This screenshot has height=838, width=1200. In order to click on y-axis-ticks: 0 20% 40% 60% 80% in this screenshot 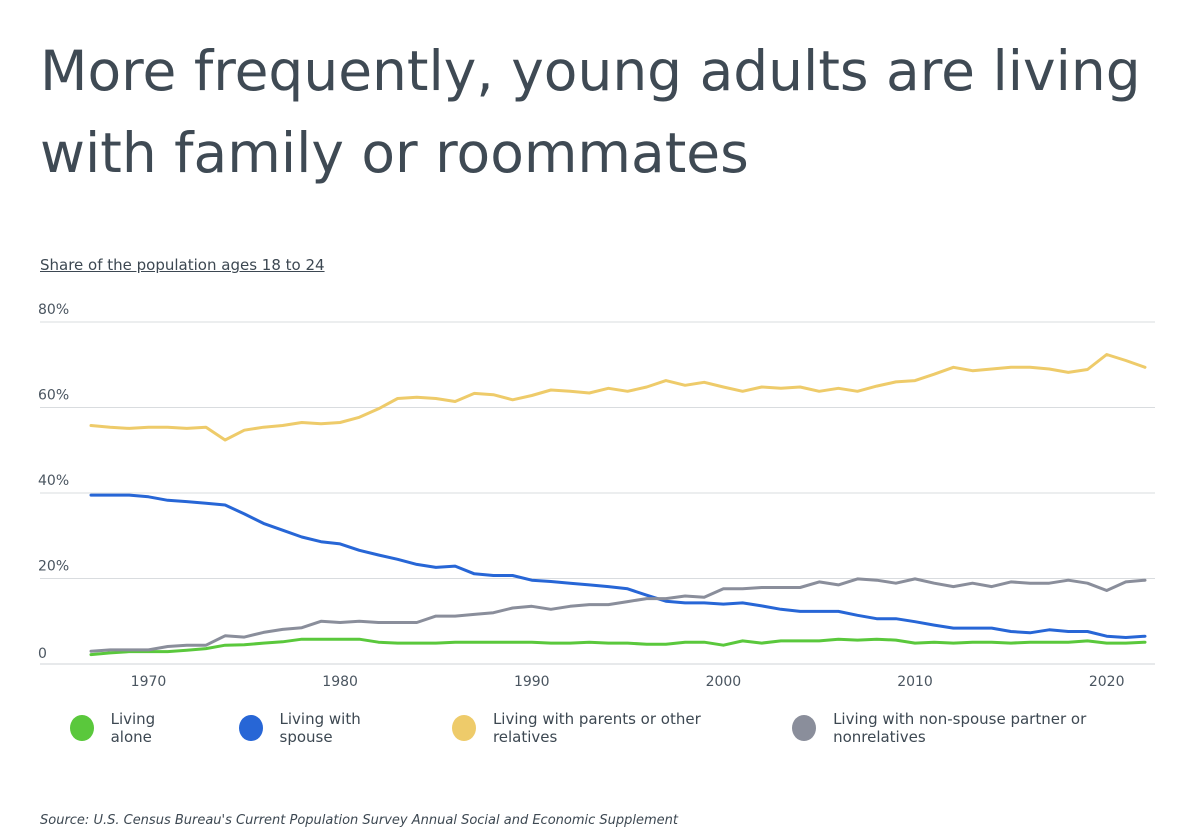, I will do `click(53, 482)`.